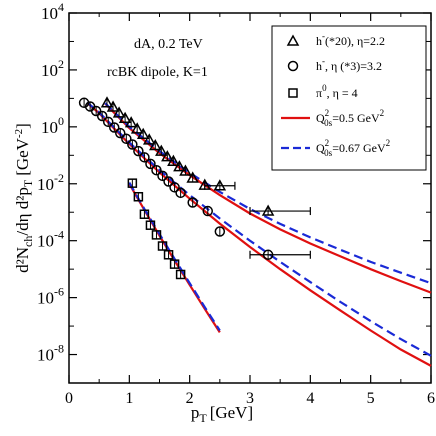 The image size is (436, 436). I want to click on x-axis-label-main: p, so click(195, 412).